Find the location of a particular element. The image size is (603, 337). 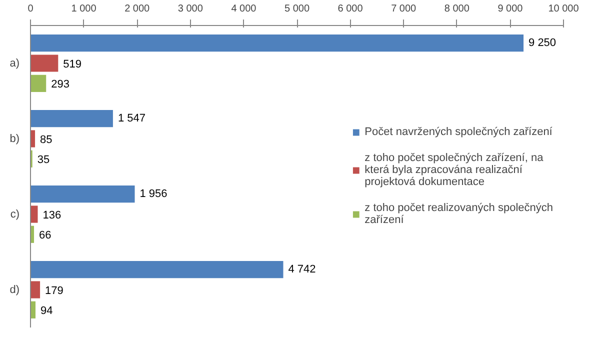

data-label: 179 is located at coordinates (54, 290).